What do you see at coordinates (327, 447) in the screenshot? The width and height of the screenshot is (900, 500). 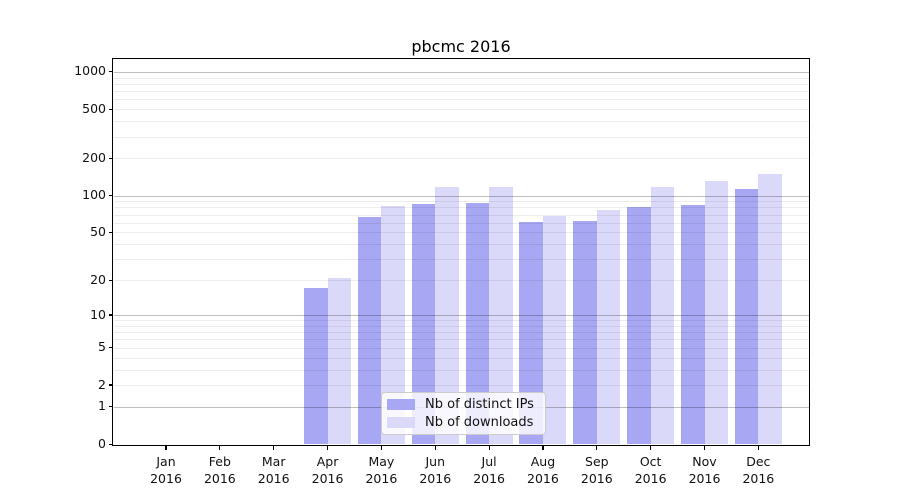 I see `x-tick-apr` at bounding box center [327, 447].